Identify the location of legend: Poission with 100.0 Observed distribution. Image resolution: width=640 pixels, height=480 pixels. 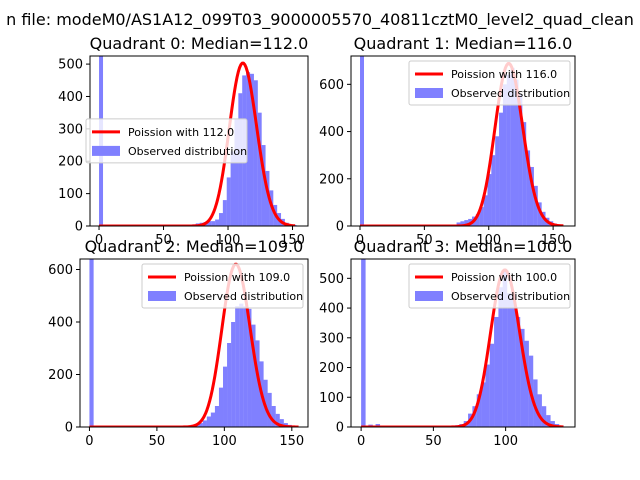
(489, 286).